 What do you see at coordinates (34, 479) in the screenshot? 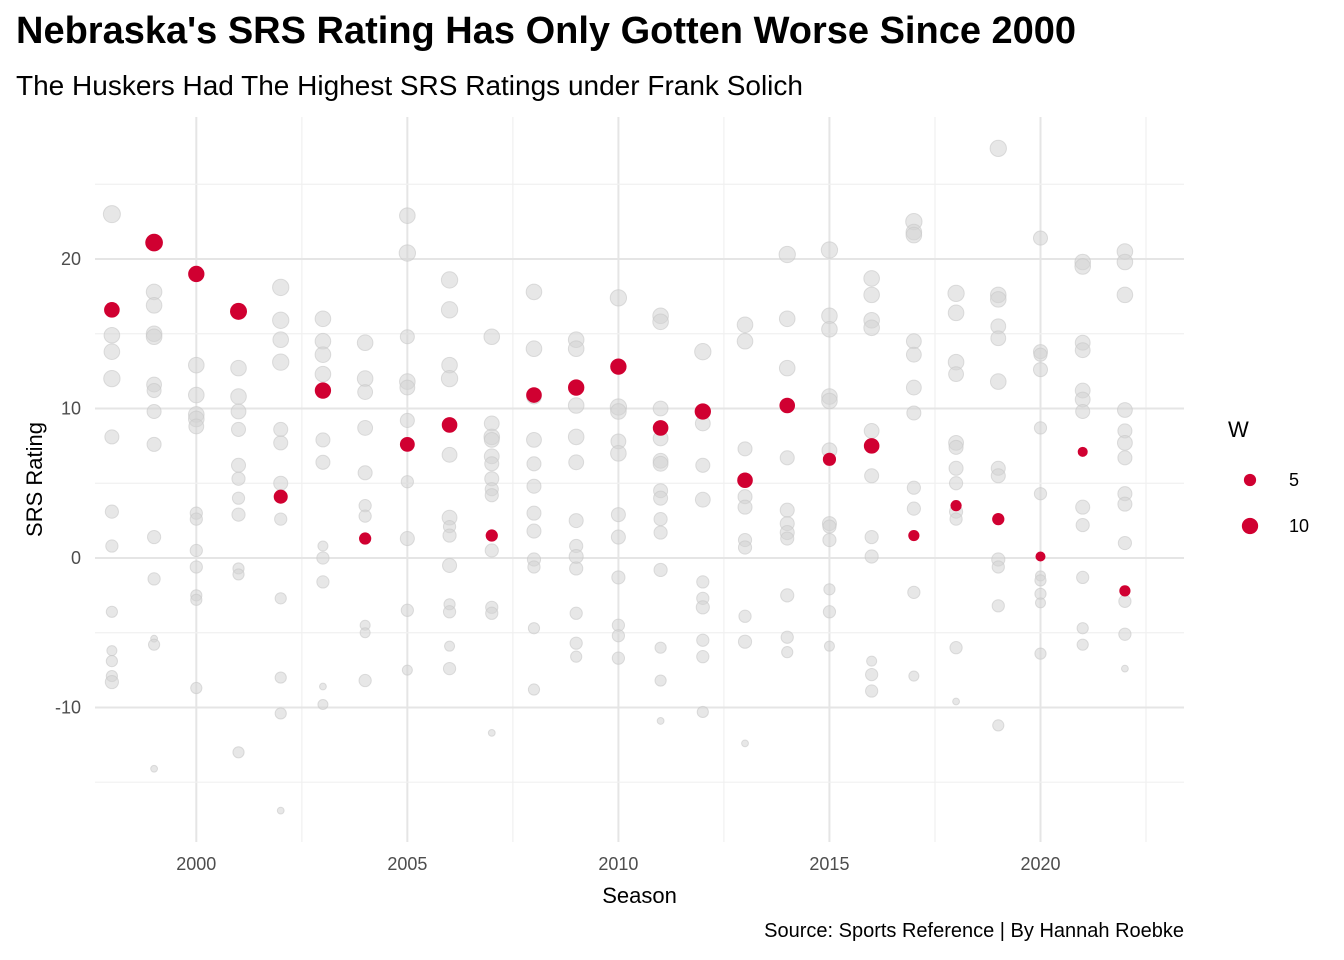
I see `y-axis-title: SRS Rating` at bounding box center [34, 479].